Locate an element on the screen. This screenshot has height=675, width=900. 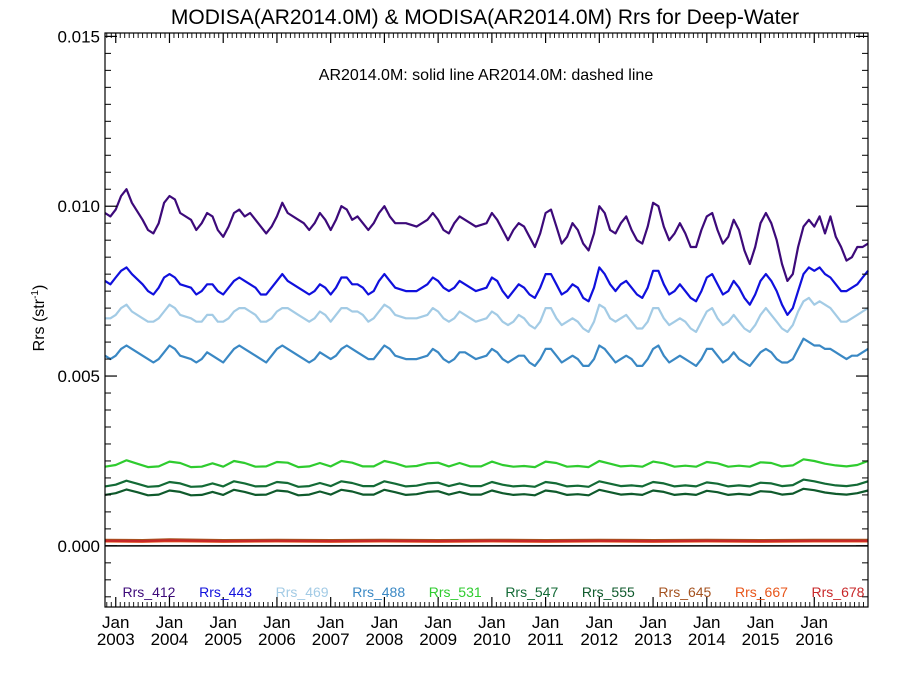
legend-entry-rrs-547: Rrs_547 is located at coordinates (531, 592).